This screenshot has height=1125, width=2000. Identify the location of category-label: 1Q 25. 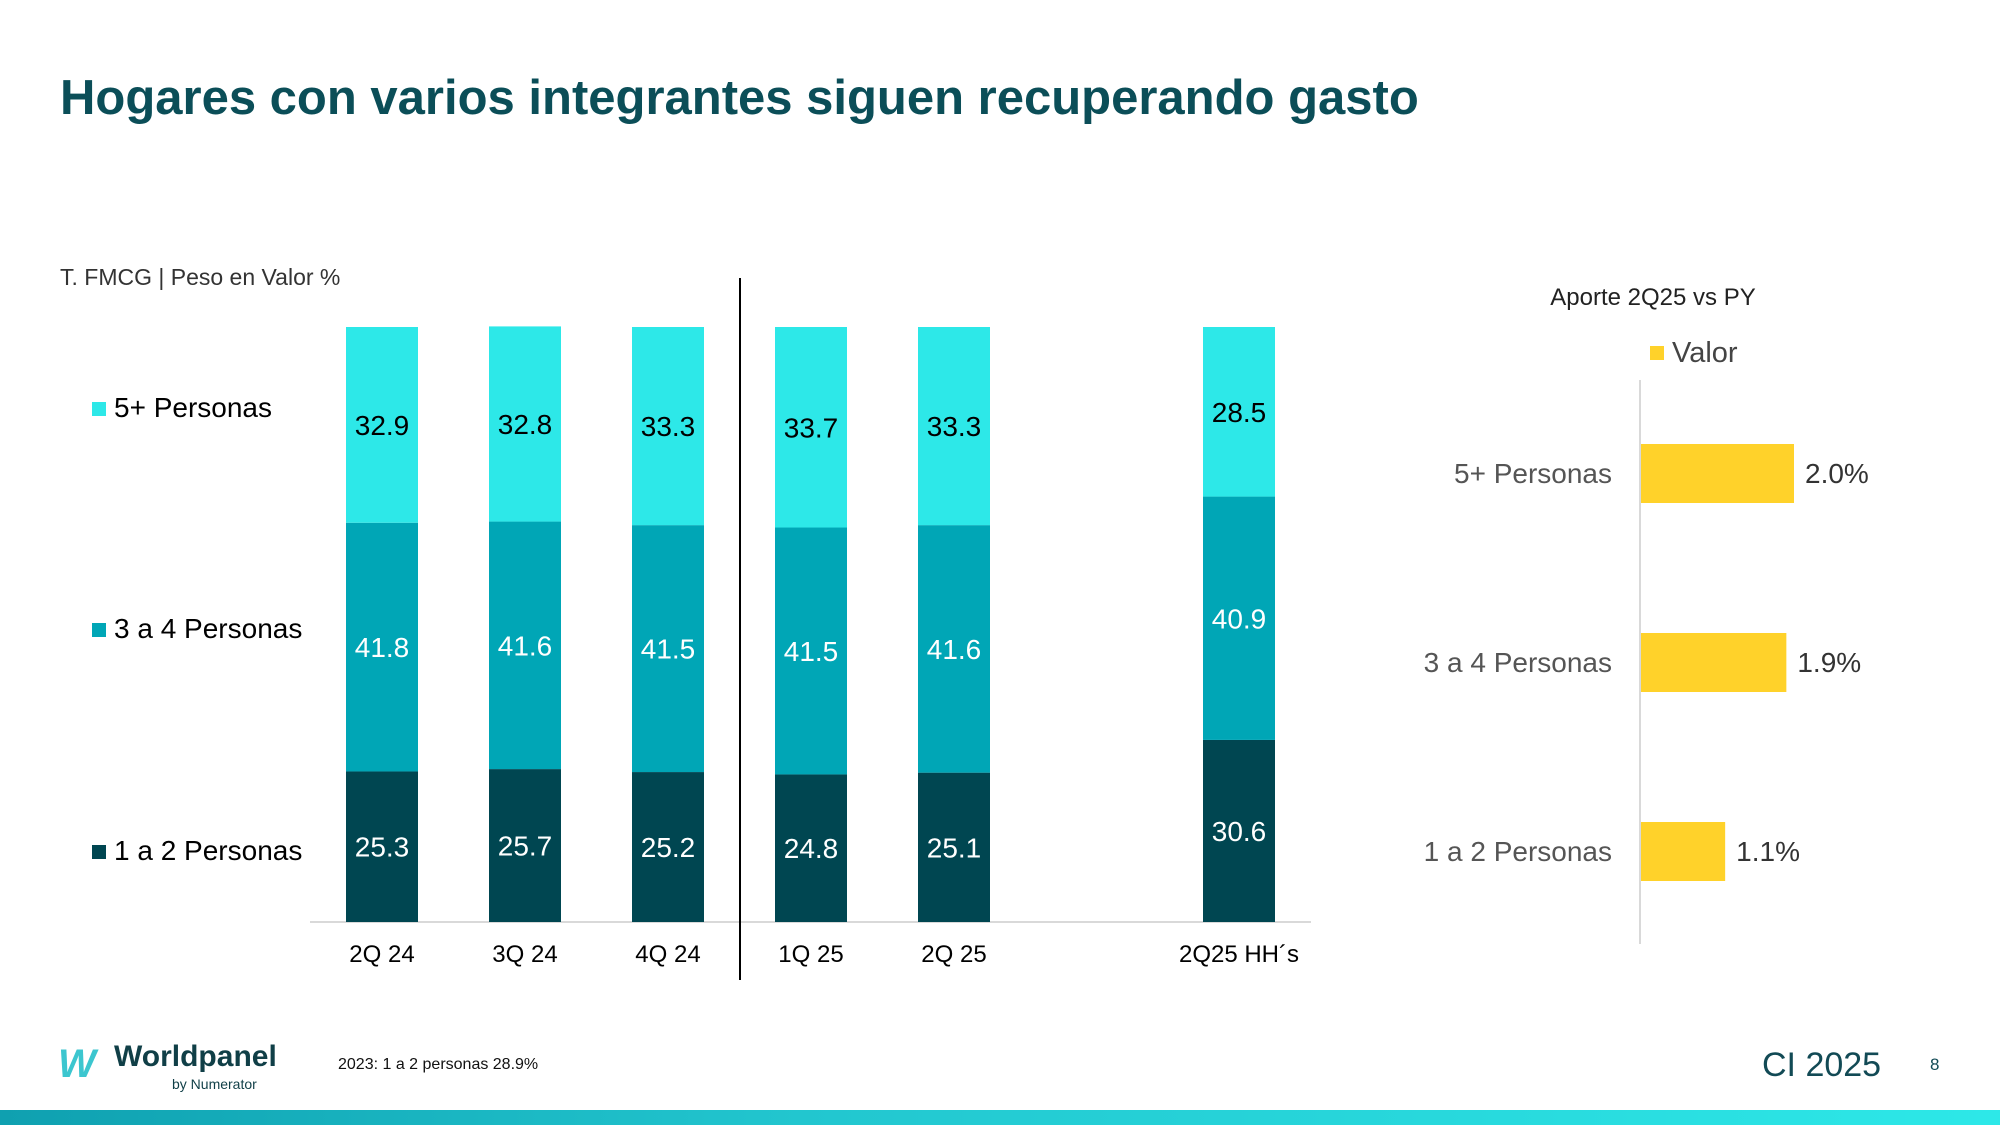
(810, 954).